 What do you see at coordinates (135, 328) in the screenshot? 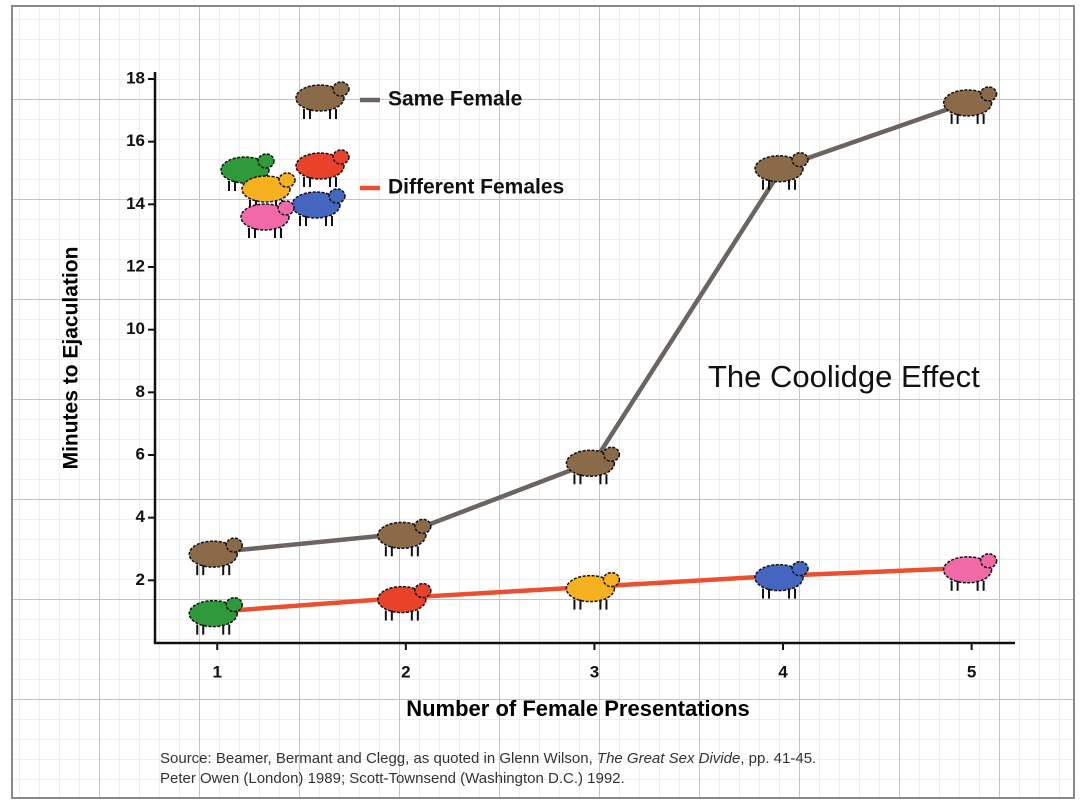
I see `y-tick-label: 10` at bounding box center [135, 328].